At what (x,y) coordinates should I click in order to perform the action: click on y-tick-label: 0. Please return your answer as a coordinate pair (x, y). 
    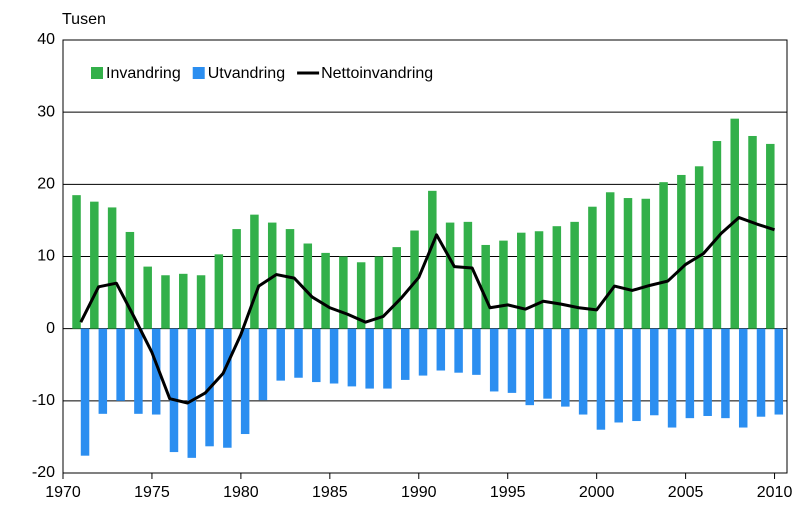
    Looking at the image, I should click on (50, 328).